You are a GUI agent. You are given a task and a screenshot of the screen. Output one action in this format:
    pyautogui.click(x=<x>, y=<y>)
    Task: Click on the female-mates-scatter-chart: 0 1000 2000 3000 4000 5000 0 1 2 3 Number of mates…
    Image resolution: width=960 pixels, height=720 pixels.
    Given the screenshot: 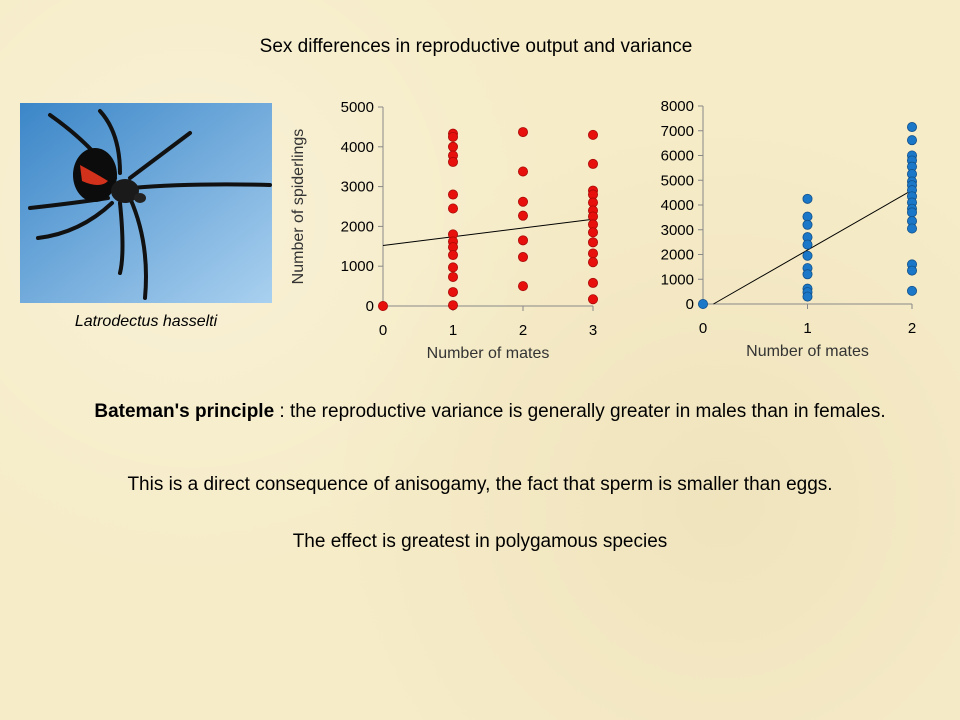 What is the action you would take?
    pyautogui.click(x=444, y=230)
    